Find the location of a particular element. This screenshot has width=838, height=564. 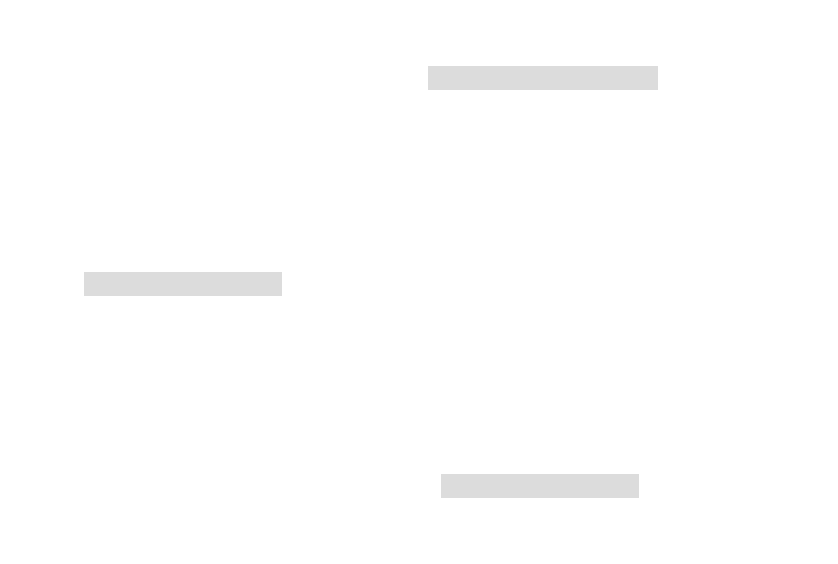

positive-label is located at coordinates (540, 486).